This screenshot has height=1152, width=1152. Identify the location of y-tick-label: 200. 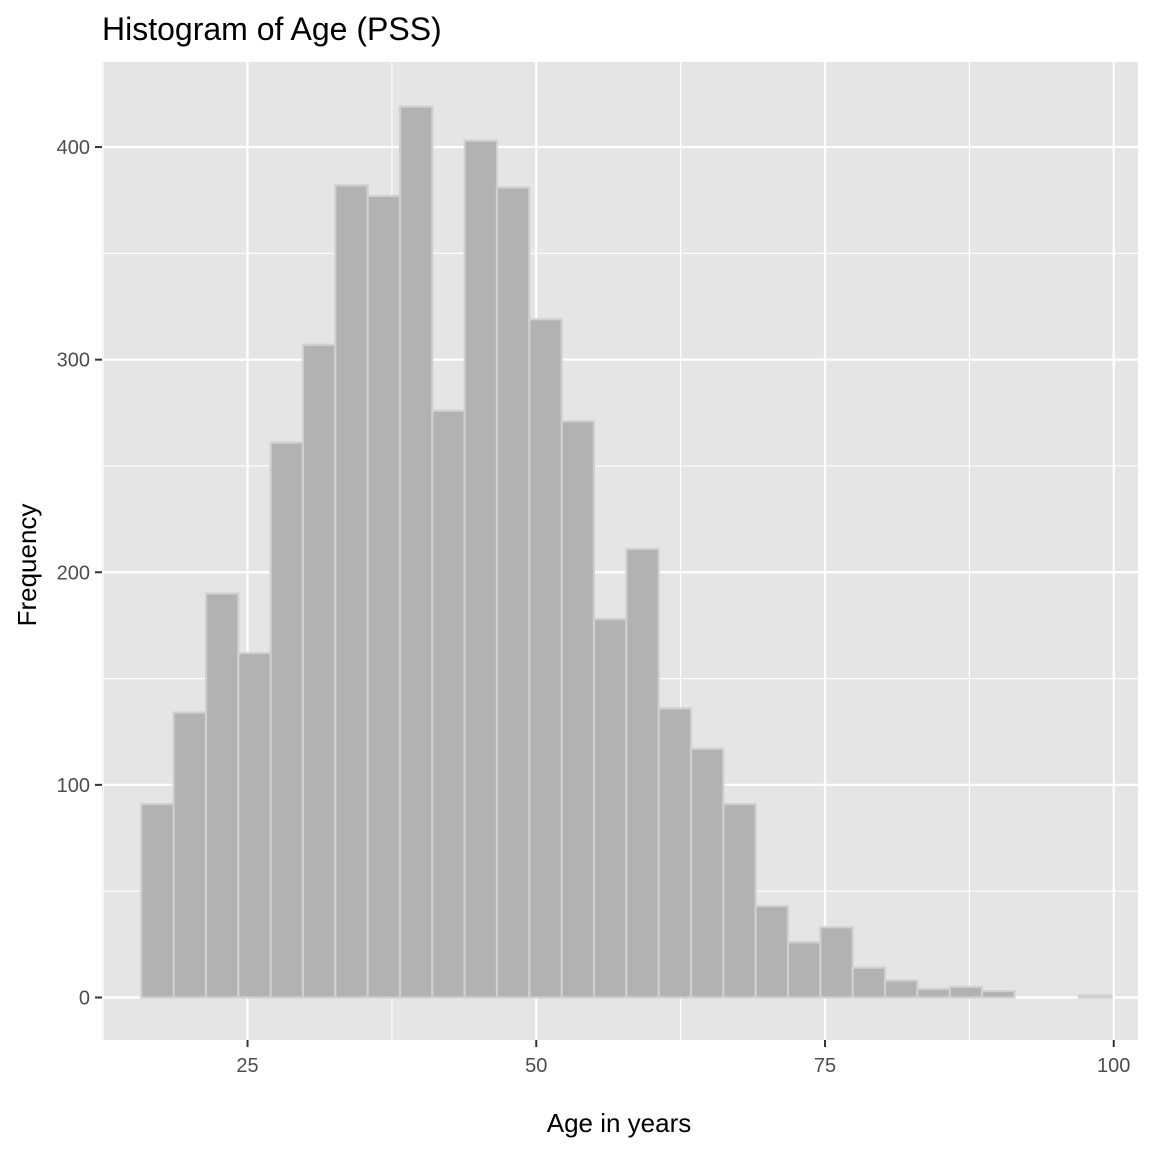
(73, 573).